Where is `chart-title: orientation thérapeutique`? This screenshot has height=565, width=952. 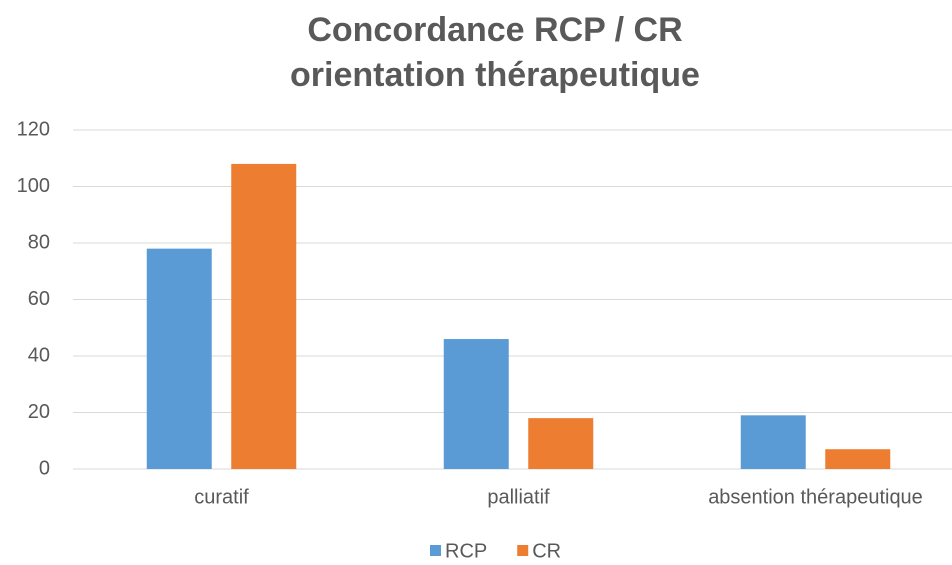 chart-title: orientation thérapeutique is located at coordinates (495, 75).